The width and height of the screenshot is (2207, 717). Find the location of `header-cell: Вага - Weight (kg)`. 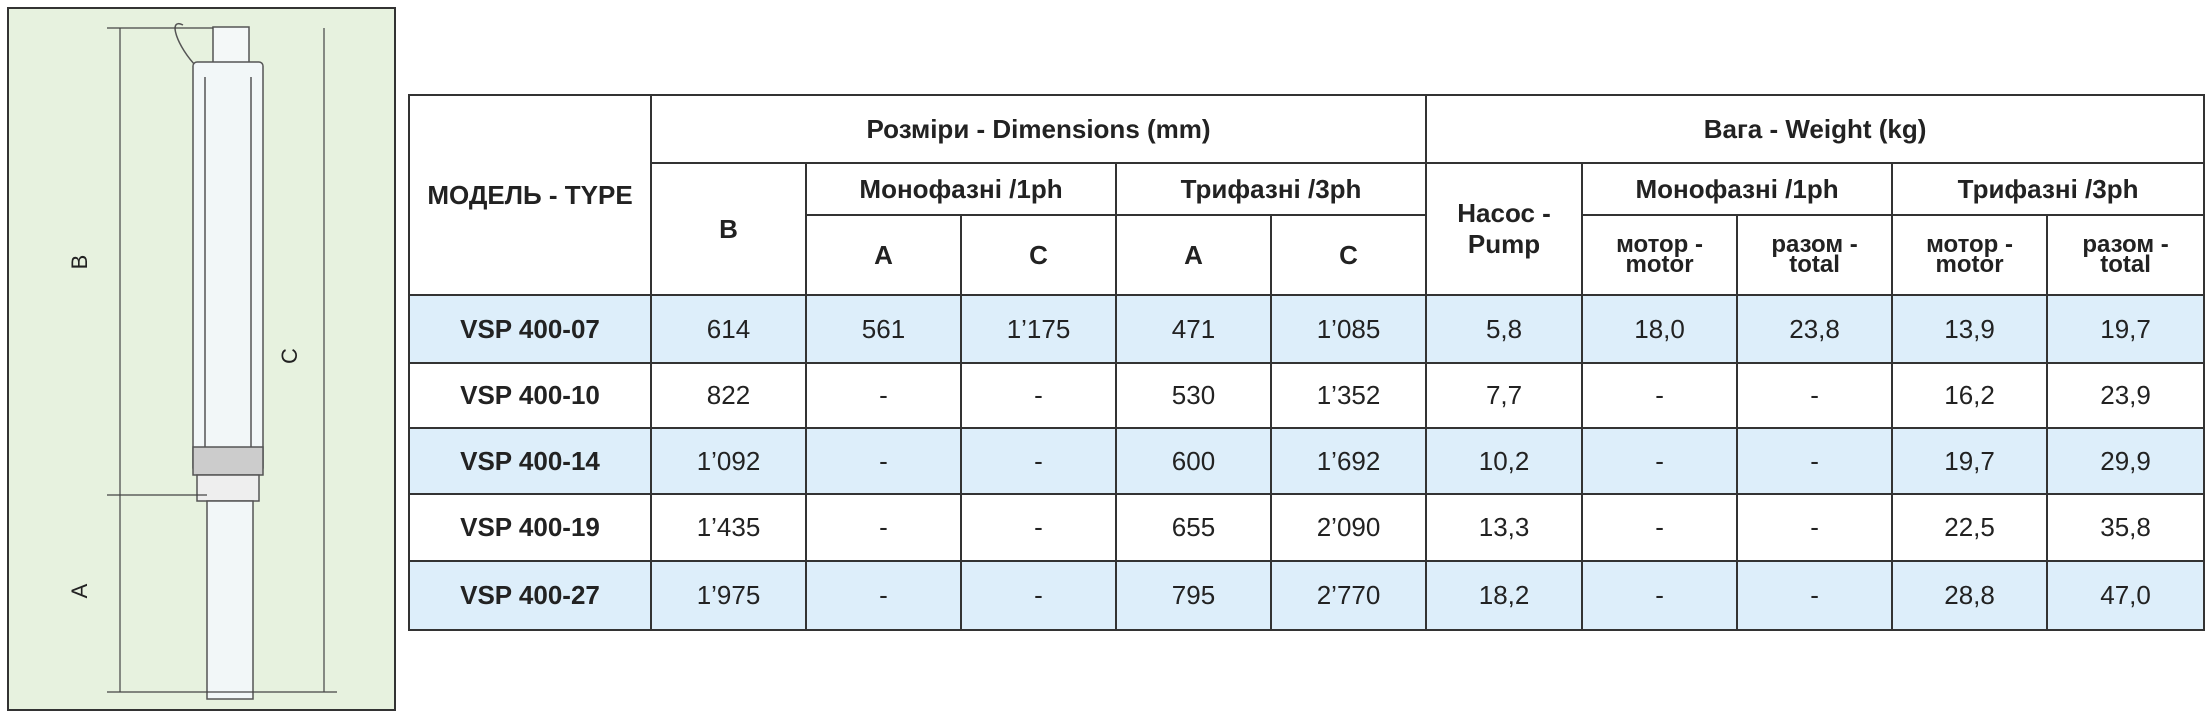

header-cell: Вага - Weight (kg) is located at coordinates (1815, 129).